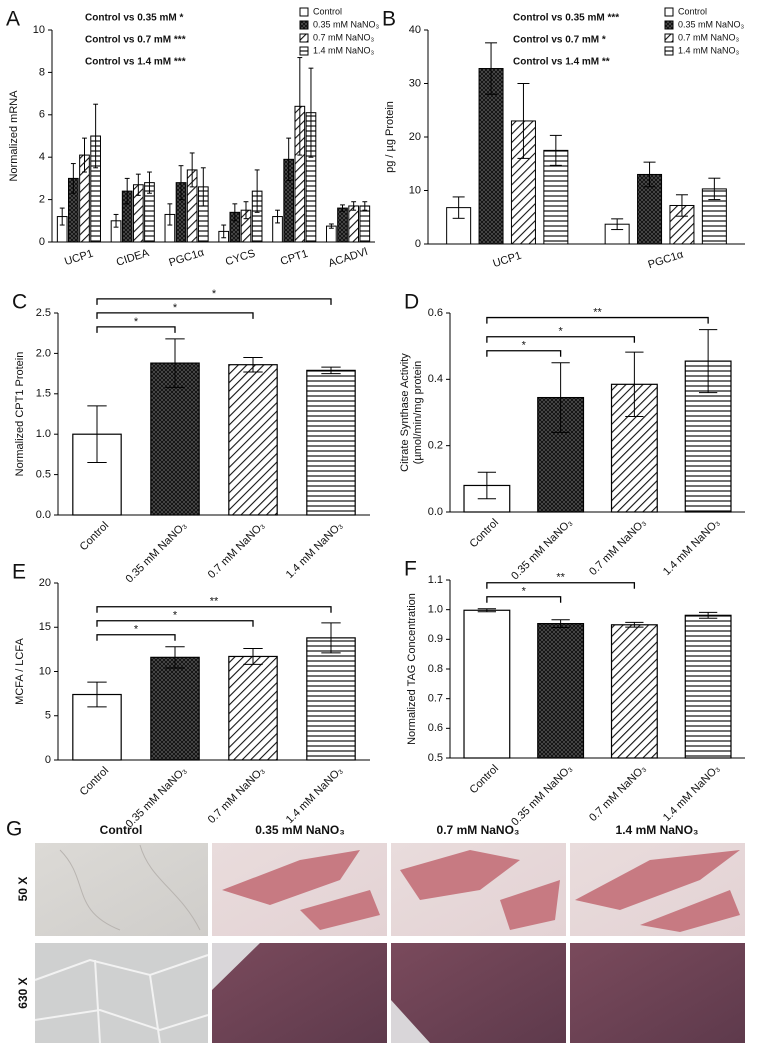 This screenshot has width=758, height=1048. Describe the element at coordinates (300, 830) in the screenshot. I see `column-header: 0.35 mM NaNO₃` at that location.